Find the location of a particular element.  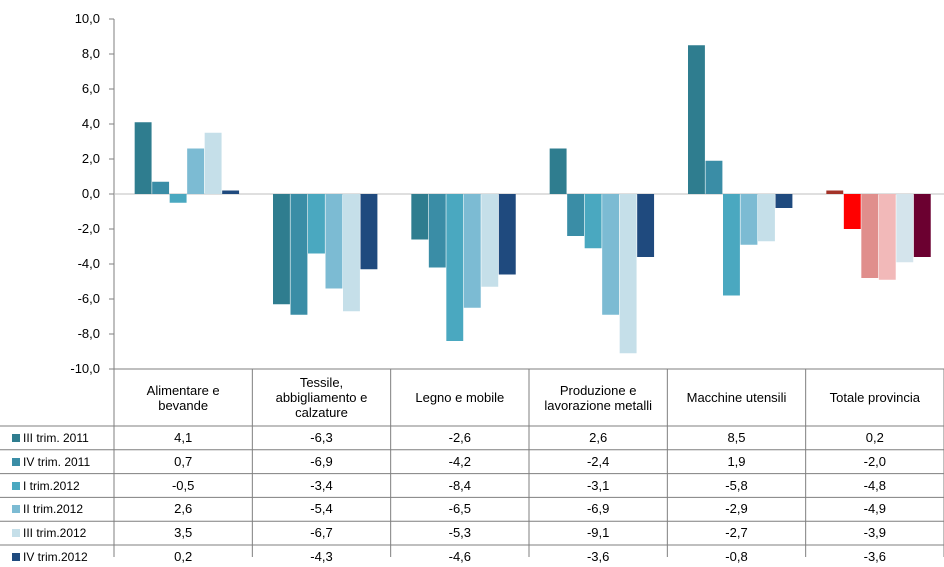

category-label: Macchine utensili is located at coordinates (736, 397).